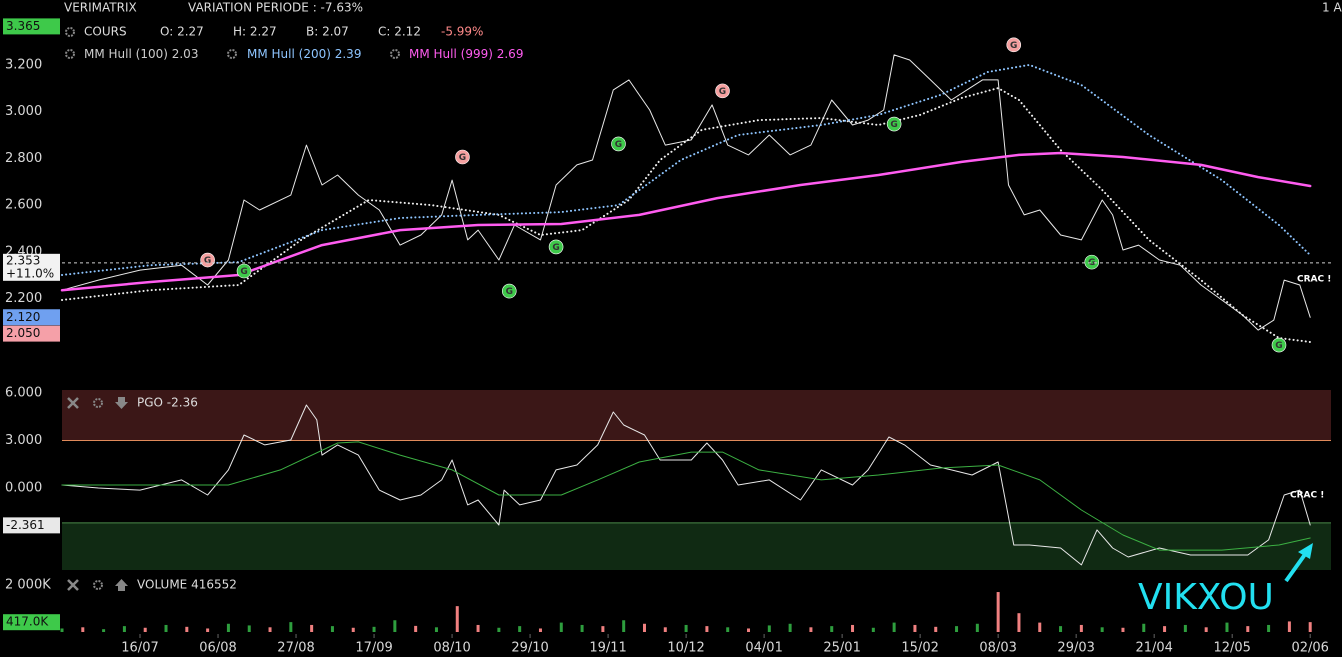 Image resolution: width=1342 pixels, height=657 pixels. I want to click on price-marker-label: 2.353, so click(23, 260).